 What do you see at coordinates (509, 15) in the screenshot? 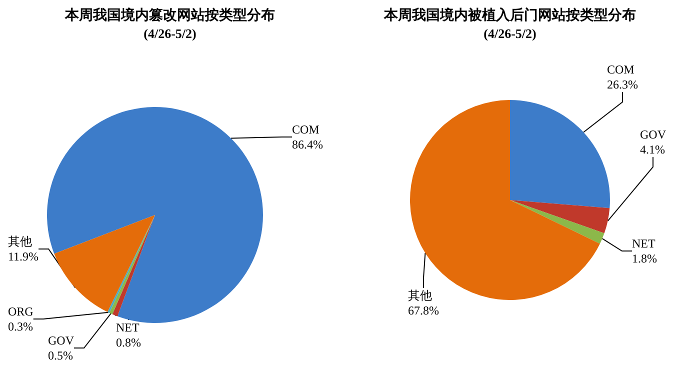
I see `chart-title: 本周我国境内被植入后门网站按类型分布` at bounding box center [509, 15].